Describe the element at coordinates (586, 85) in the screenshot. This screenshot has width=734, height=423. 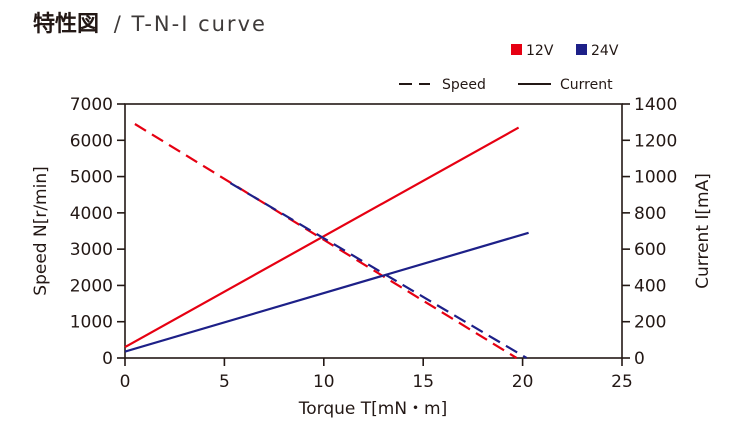
I see `legend-label-current: Current` at that location.